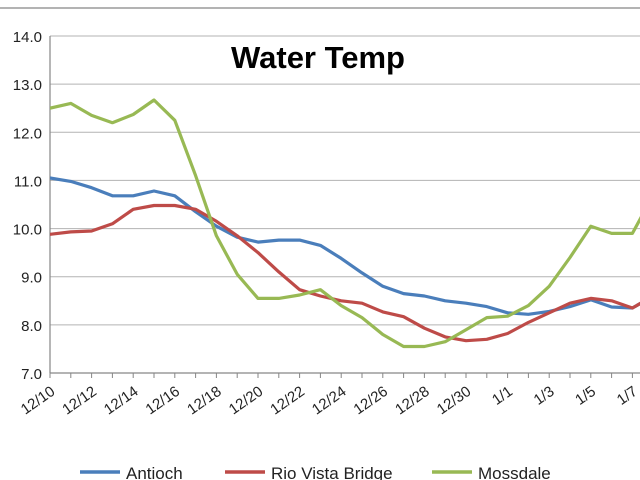  What do you see at coordinates (544, 396) in the screenshot?
I see `x-tick-label: 1/3` at bounding box center [544, 396].